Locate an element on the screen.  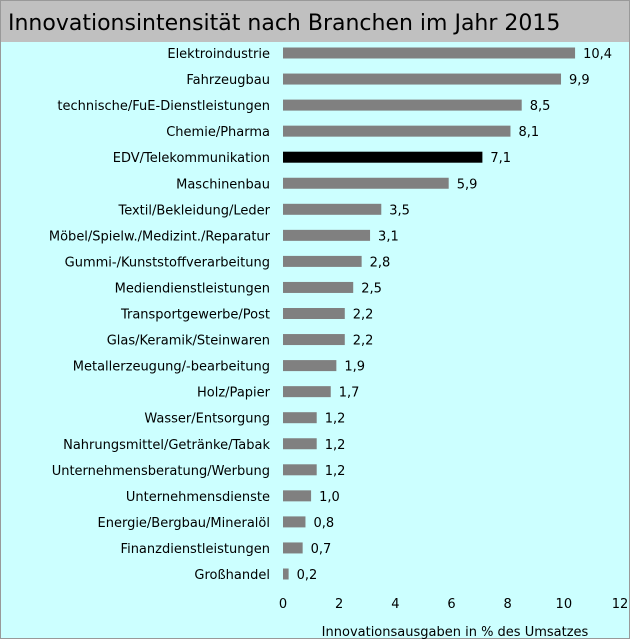
x-tick-label: 12 is located at coordinates (620, 604).